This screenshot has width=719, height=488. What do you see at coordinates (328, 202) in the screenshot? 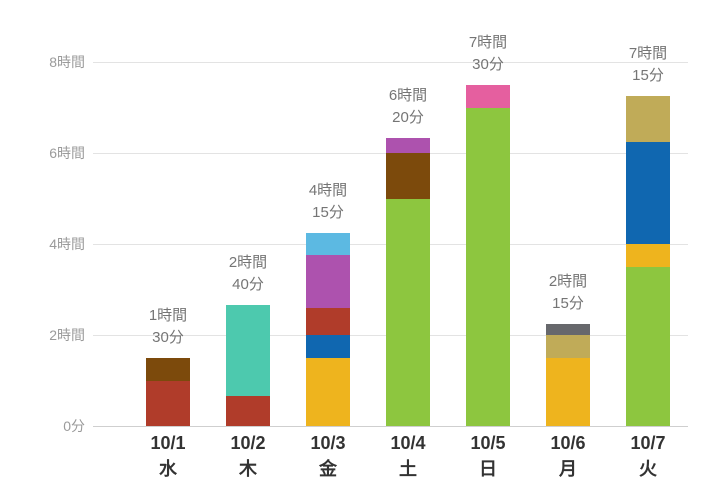
I see `bar-total-label-10/3: 4時間 15分` at bounding box center [328, 202].